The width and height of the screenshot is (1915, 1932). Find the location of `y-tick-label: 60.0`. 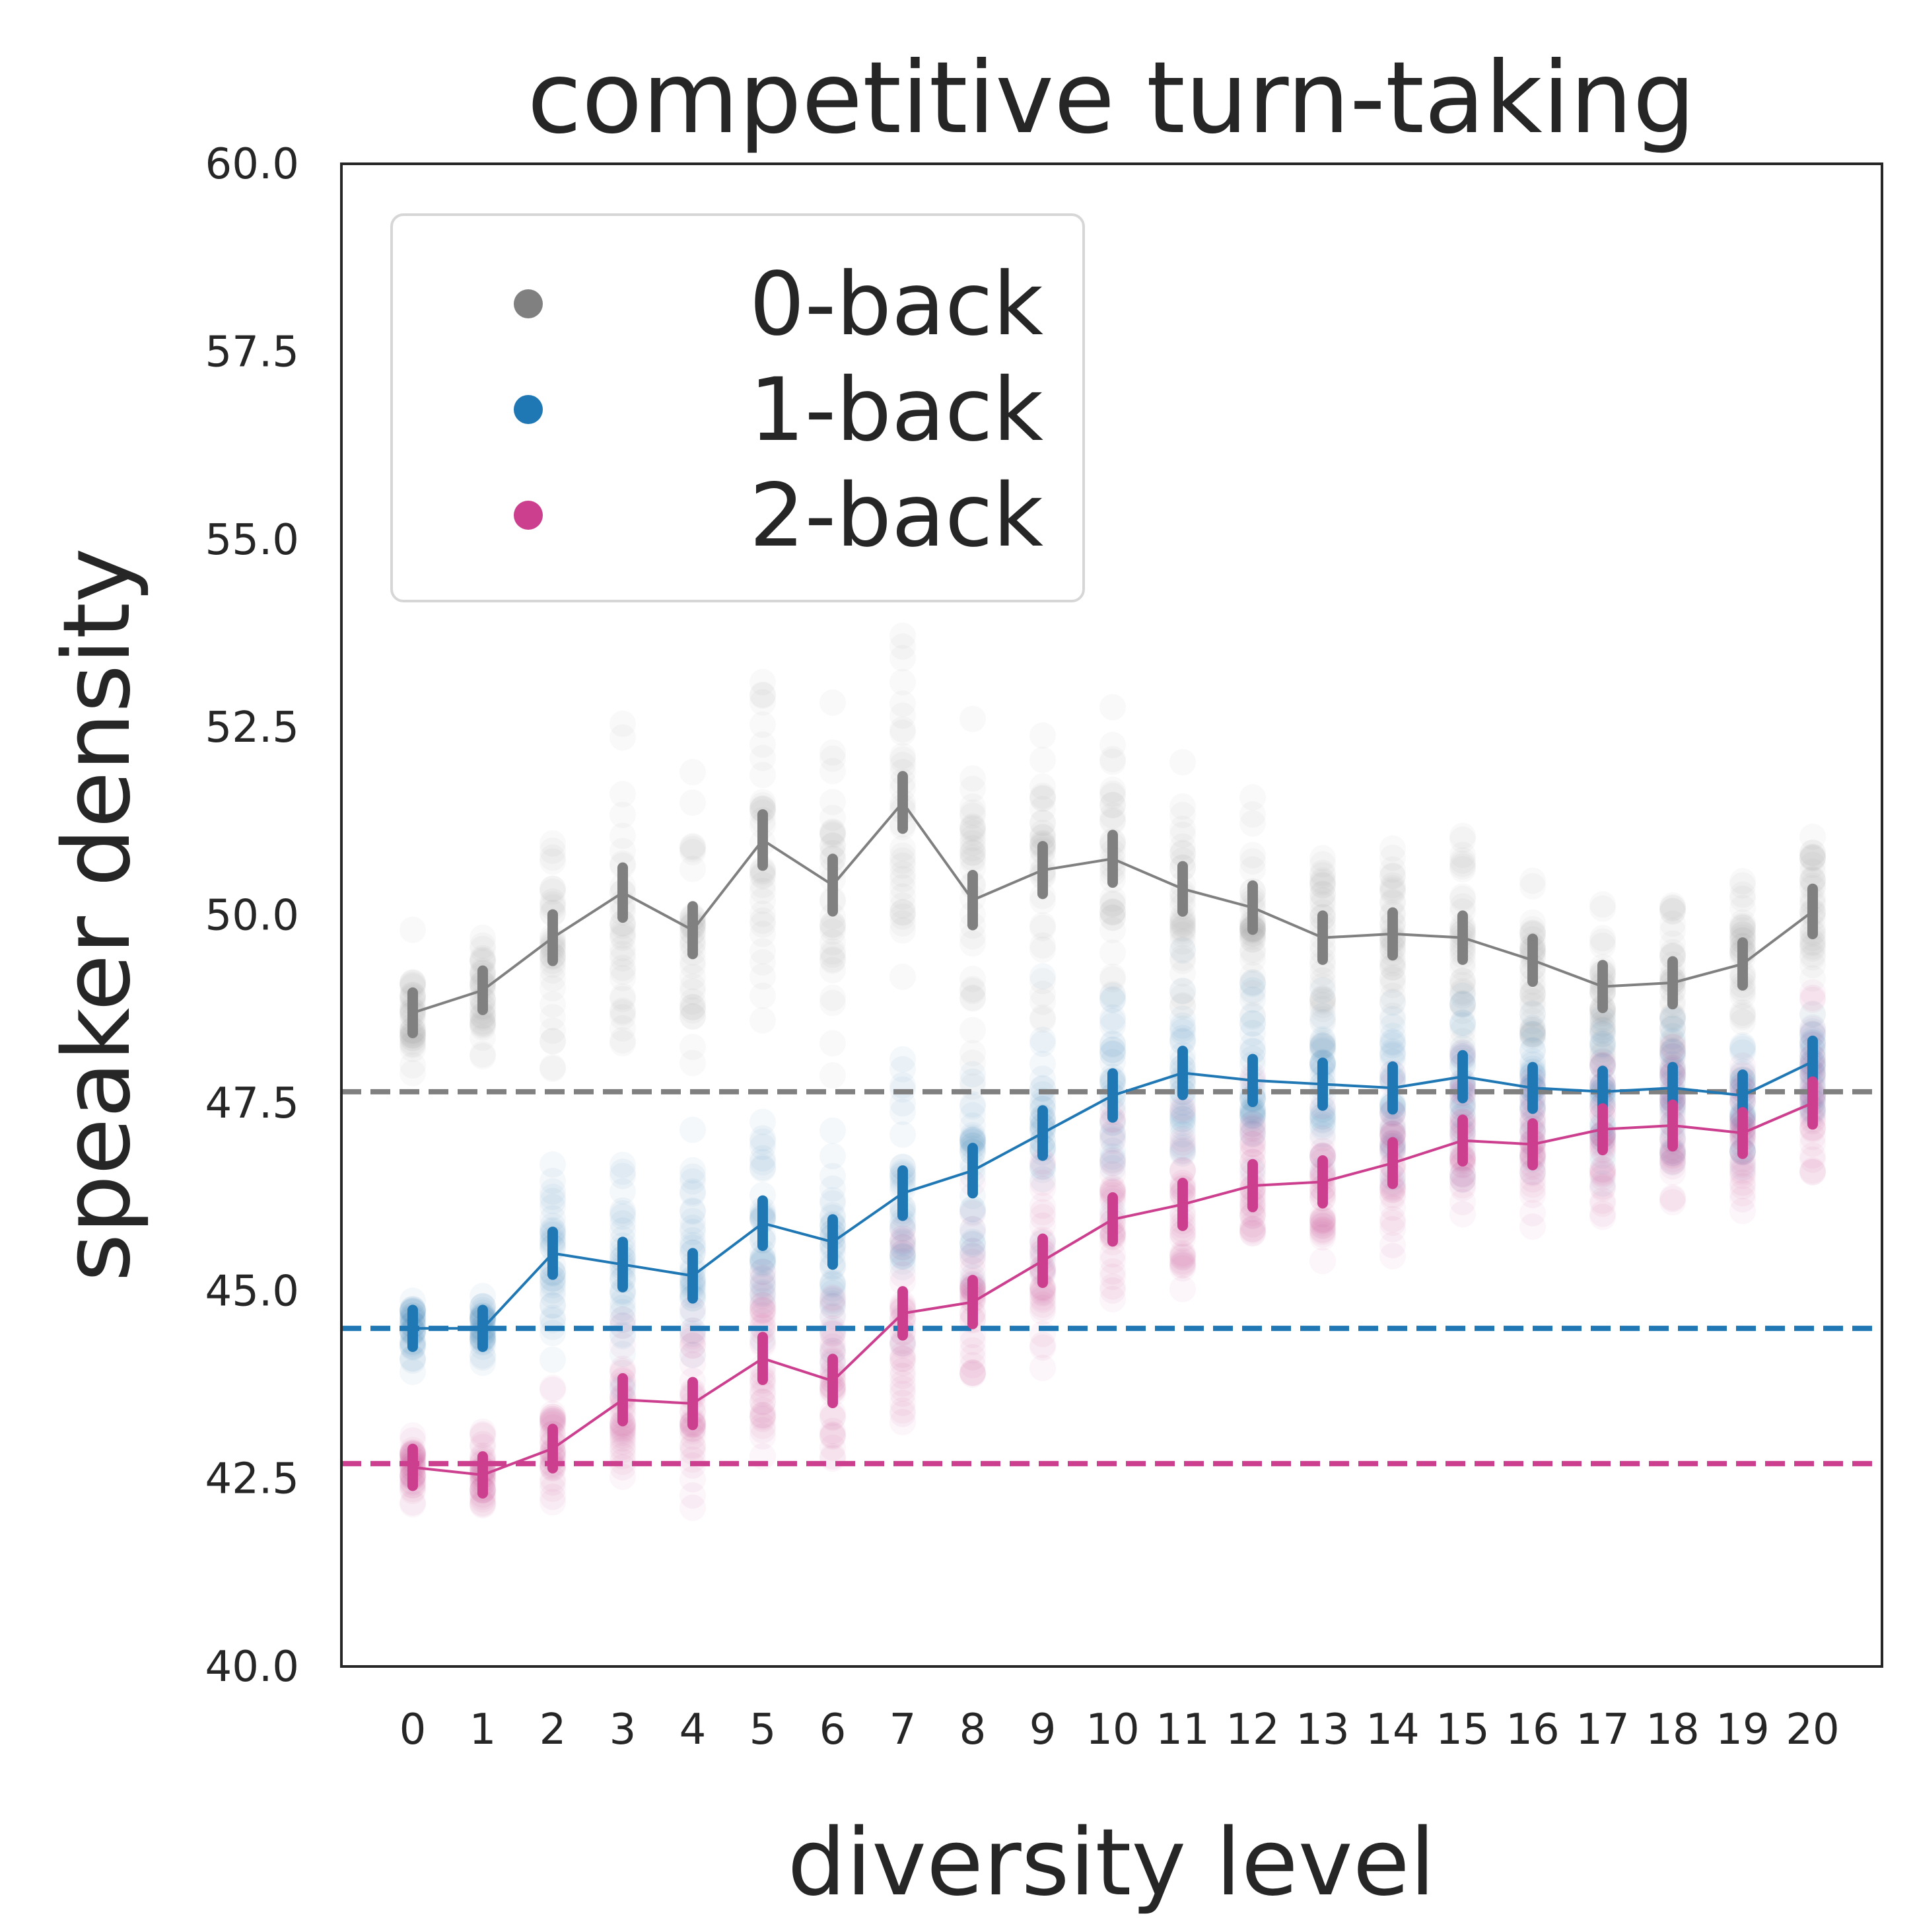

y-tick-label: 60.0 is located at coordinates (252, 164).